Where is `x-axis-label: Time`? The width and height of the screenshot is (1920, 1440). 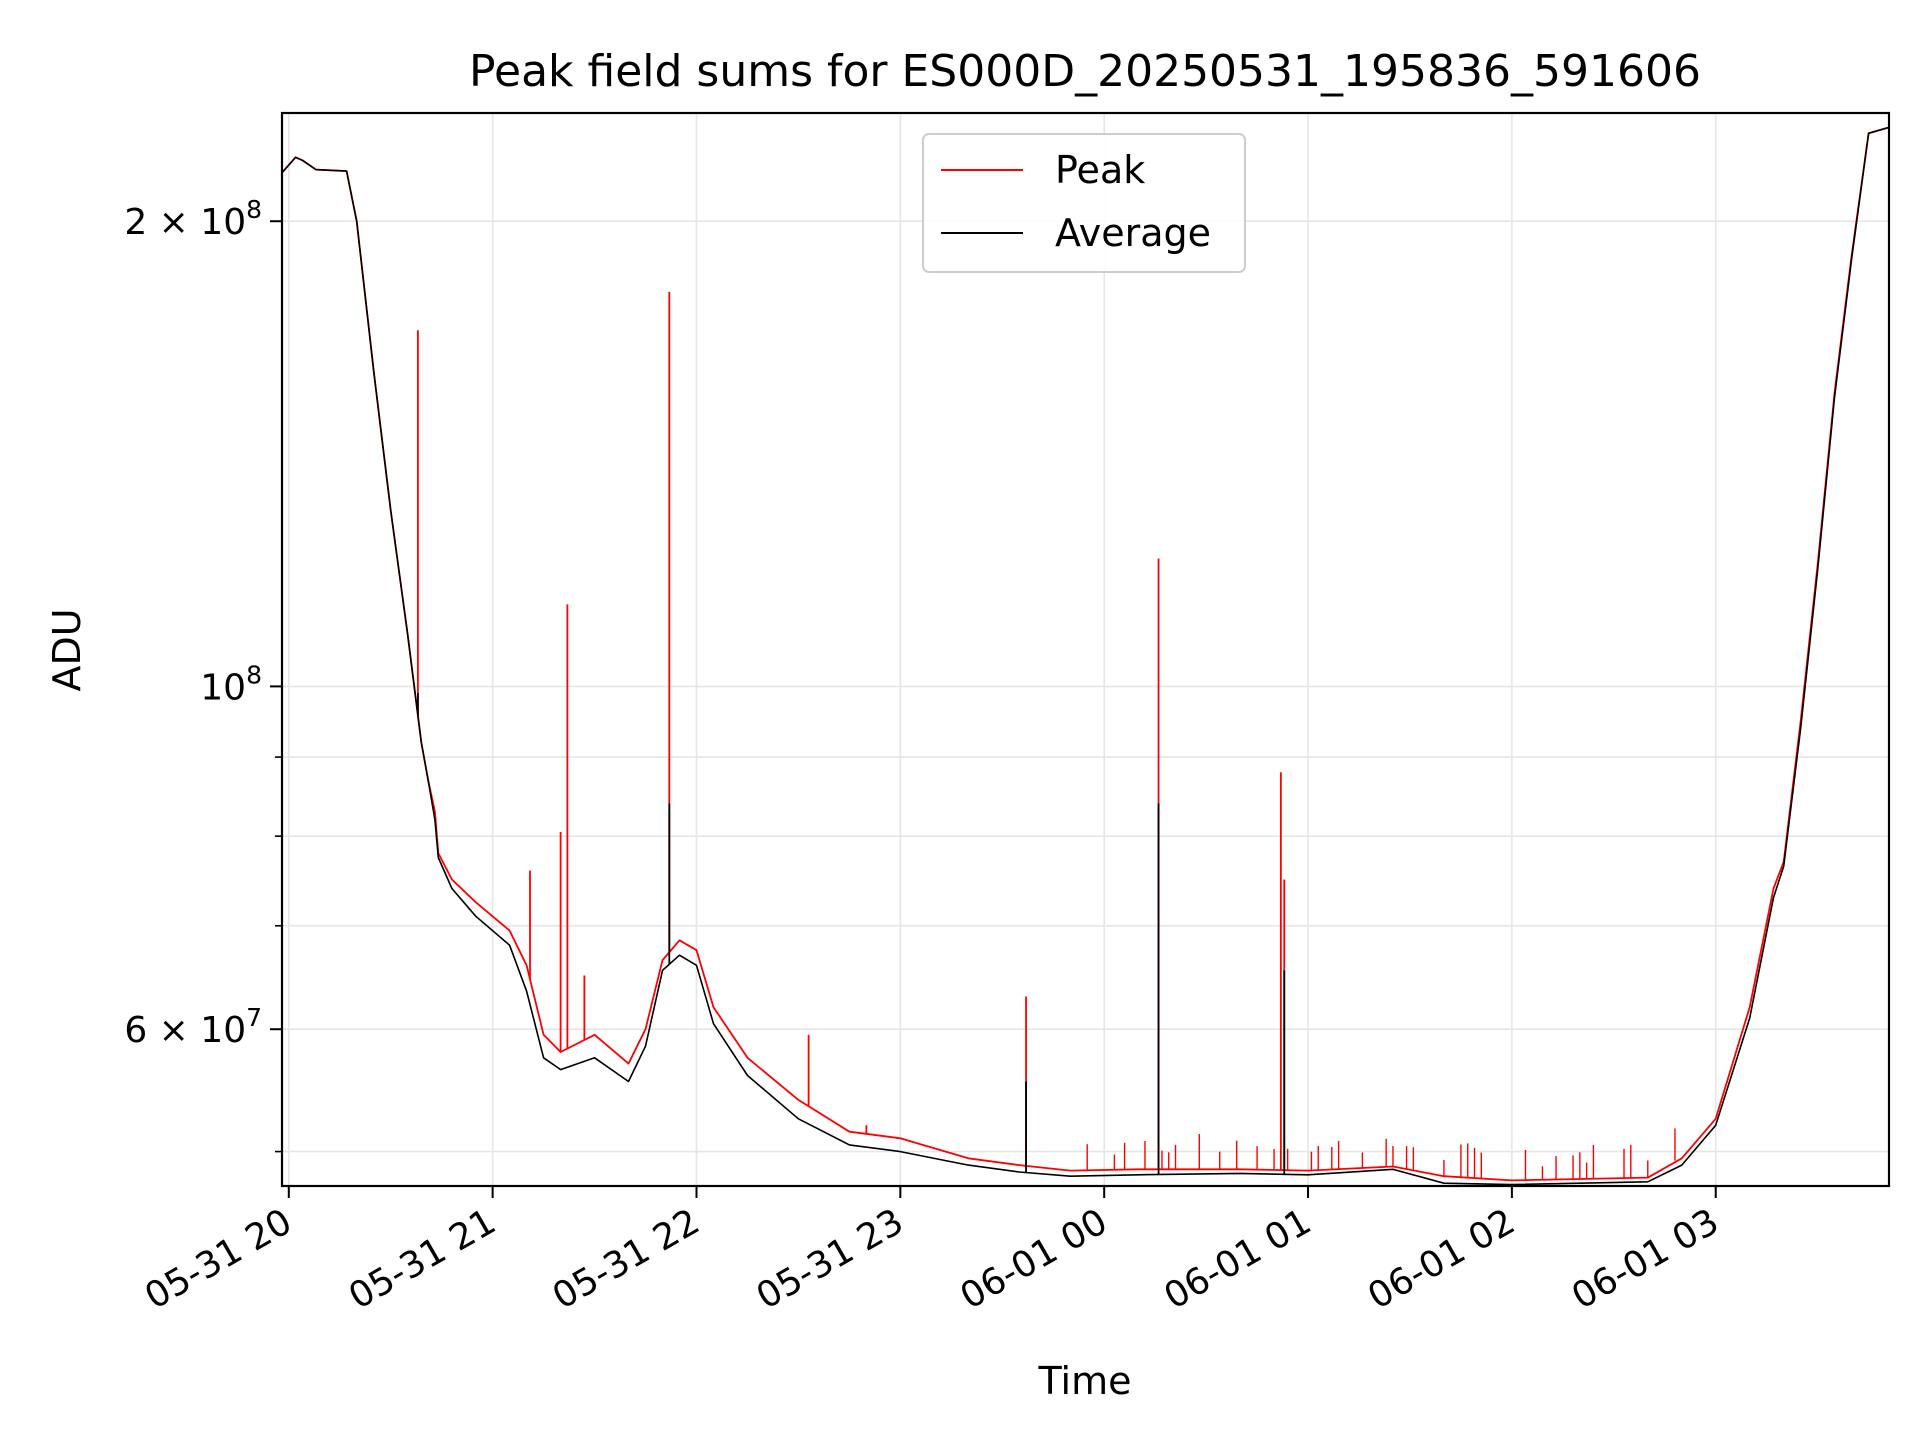
x-axis-label: Time is located at coordinates (1085, 1381).